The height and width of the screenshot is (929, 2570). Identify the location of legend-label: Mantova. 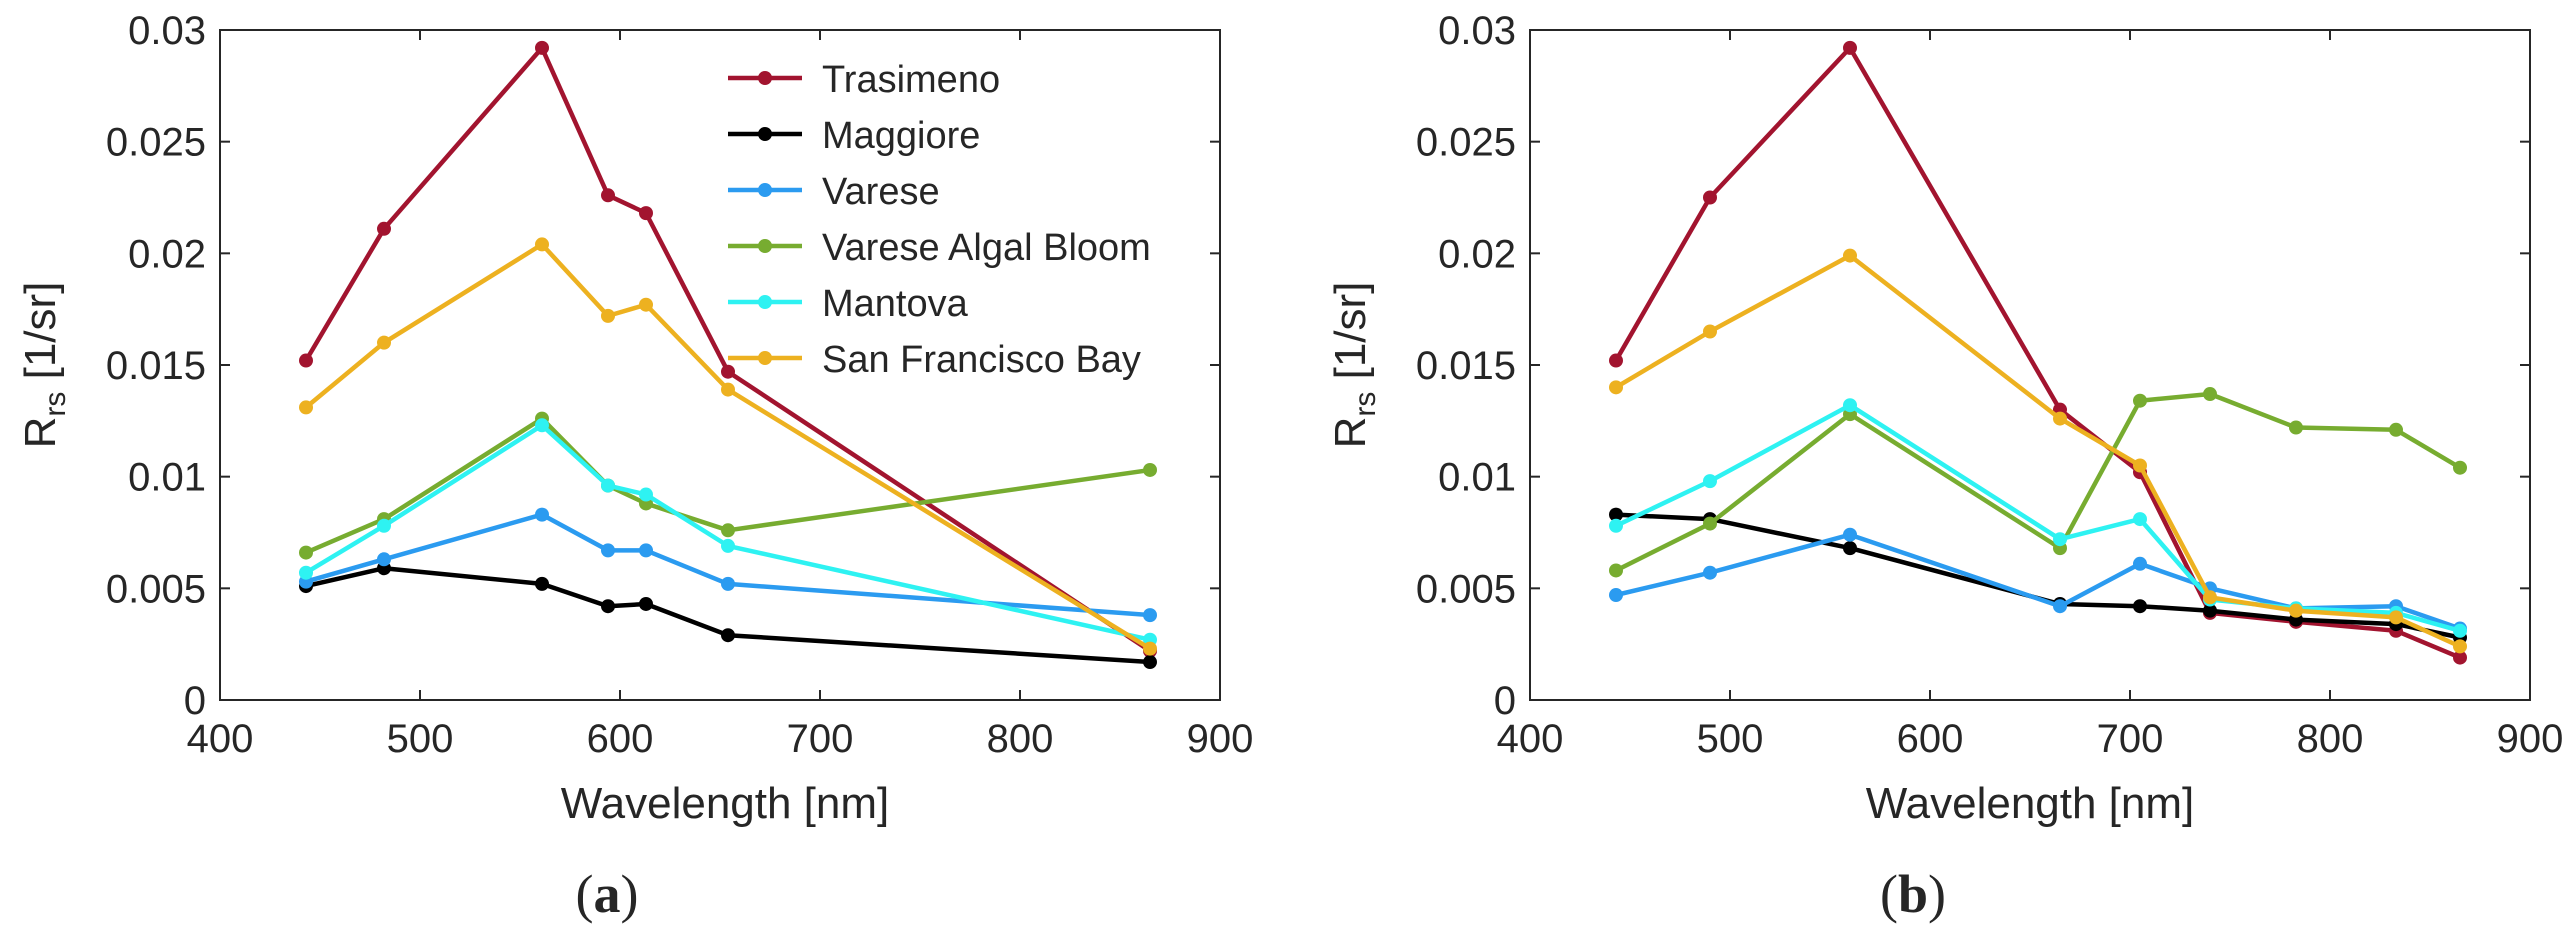
(895, 304).